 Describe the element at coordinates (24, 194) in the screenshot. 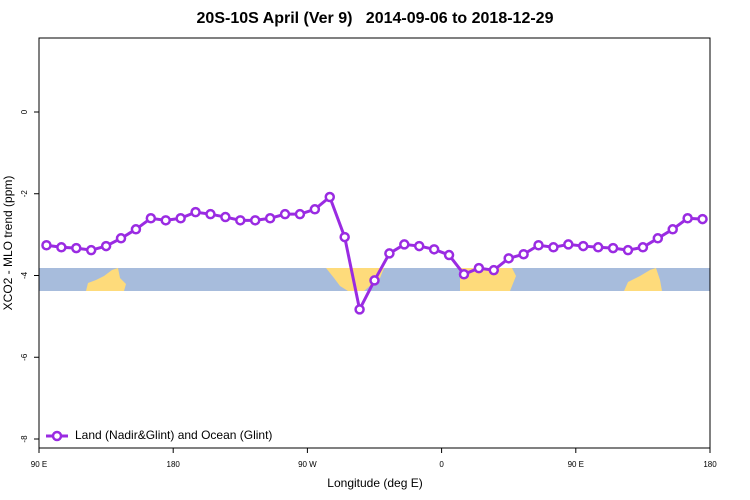

I see `y-tick-label: -2` at that location.